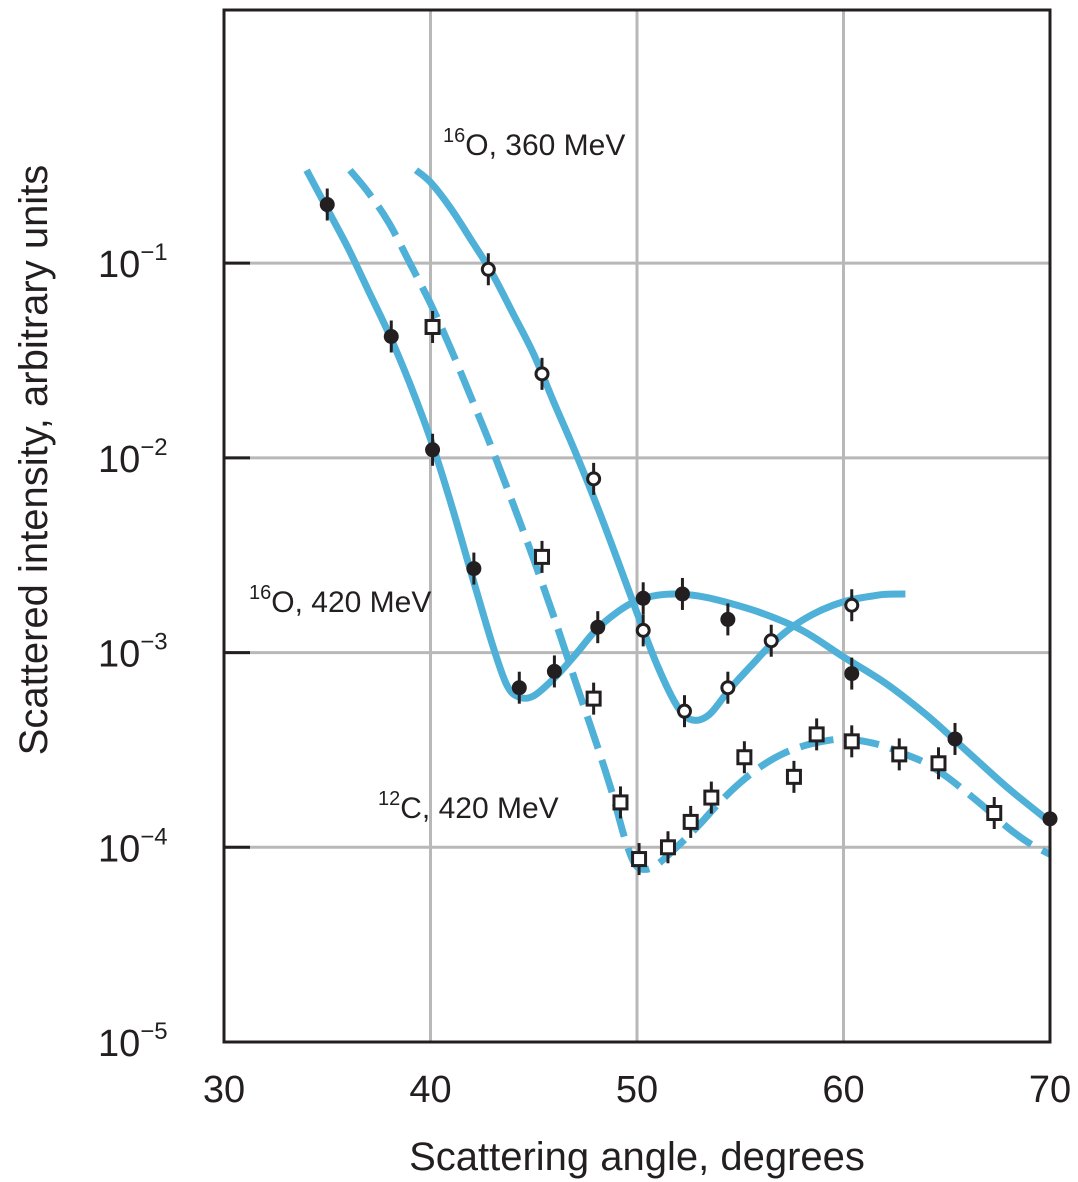 Image resolution: width=1078 pixels, height=1182 pixels. What do you see at coordinates (637, 1157) in the screenshot?
I see `x-axis-label: Scattering angle, degrees` at bounding box center [637, 1157].